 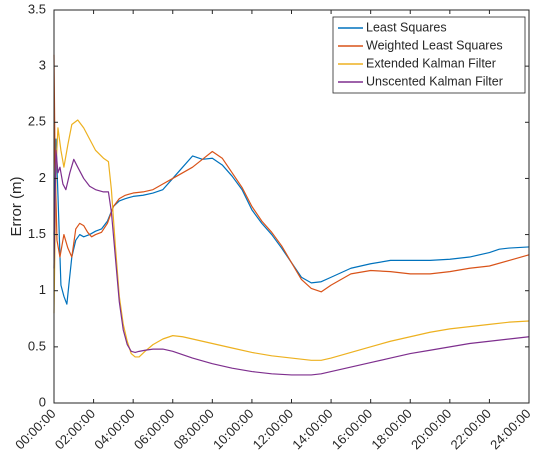 What do you see at coordinates (434, 81) in the screenshot?
I see `legend-label: Unscented Kalman Filter` at bounding box center [434, 81].